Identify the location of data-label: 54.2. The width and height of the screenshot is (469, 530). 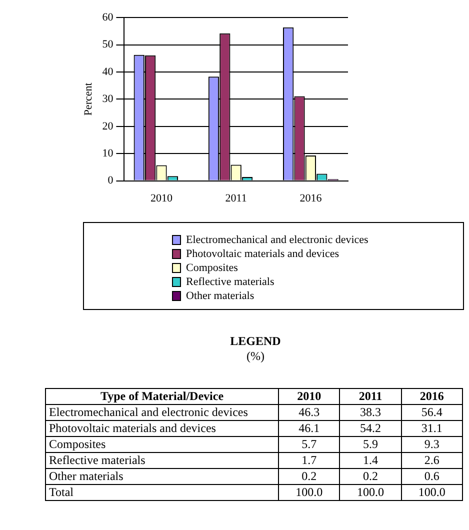
(371, 428).